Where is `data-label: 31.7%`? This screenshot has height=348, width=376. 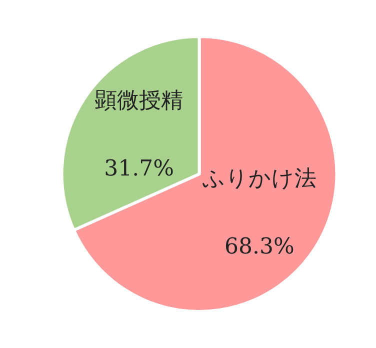 data-label: 31.7% is located at coordinates (139, 169).